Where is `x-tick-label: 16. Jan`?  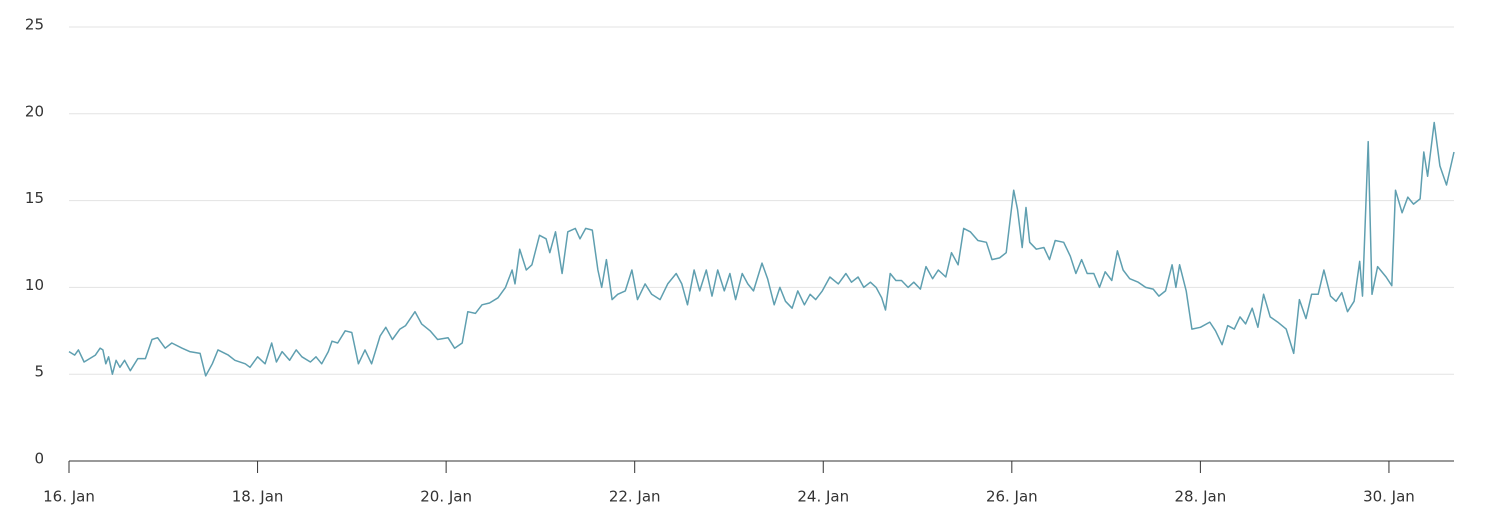
x-tick-label: 16. Jan is located at coordinates (69, 497).